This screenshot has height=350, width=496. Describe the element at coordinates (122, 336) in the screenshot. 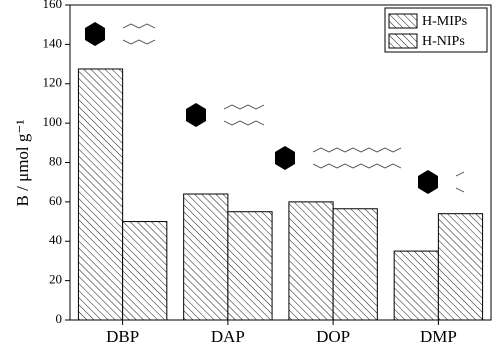

I see `x-tick-label: DBP` at that location.